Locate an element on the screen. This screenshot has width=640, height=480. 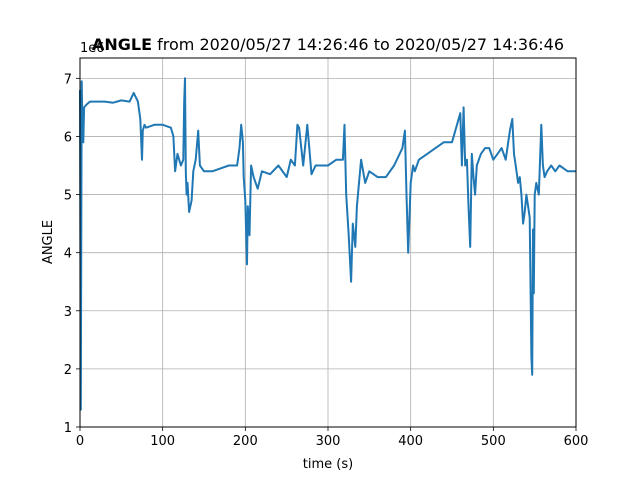
x-tick-label: 200 is located at coordinates (245, 441).